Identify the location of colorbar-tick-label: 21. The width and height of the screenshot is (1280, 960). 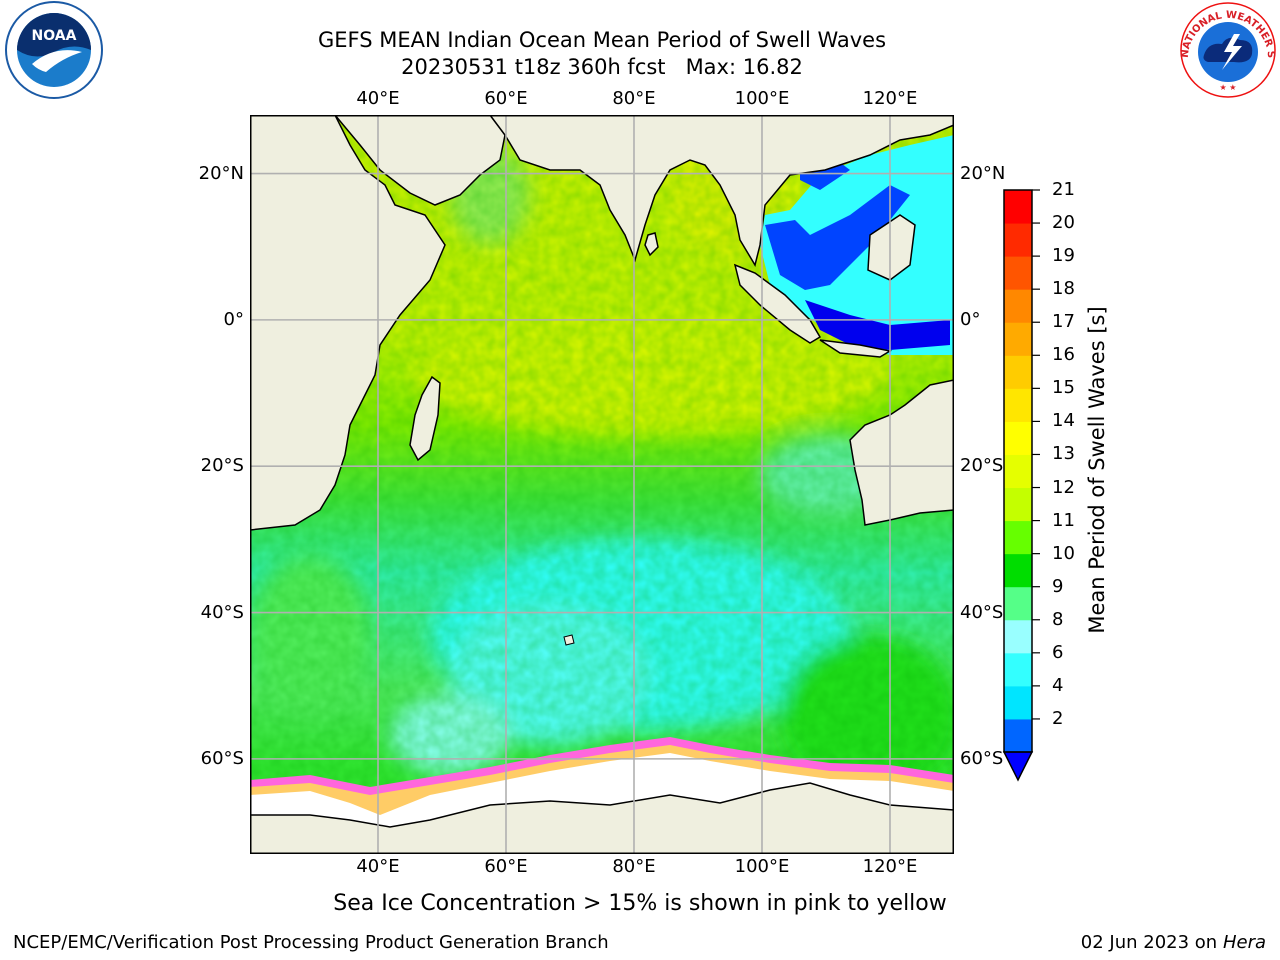
(1063, 189).